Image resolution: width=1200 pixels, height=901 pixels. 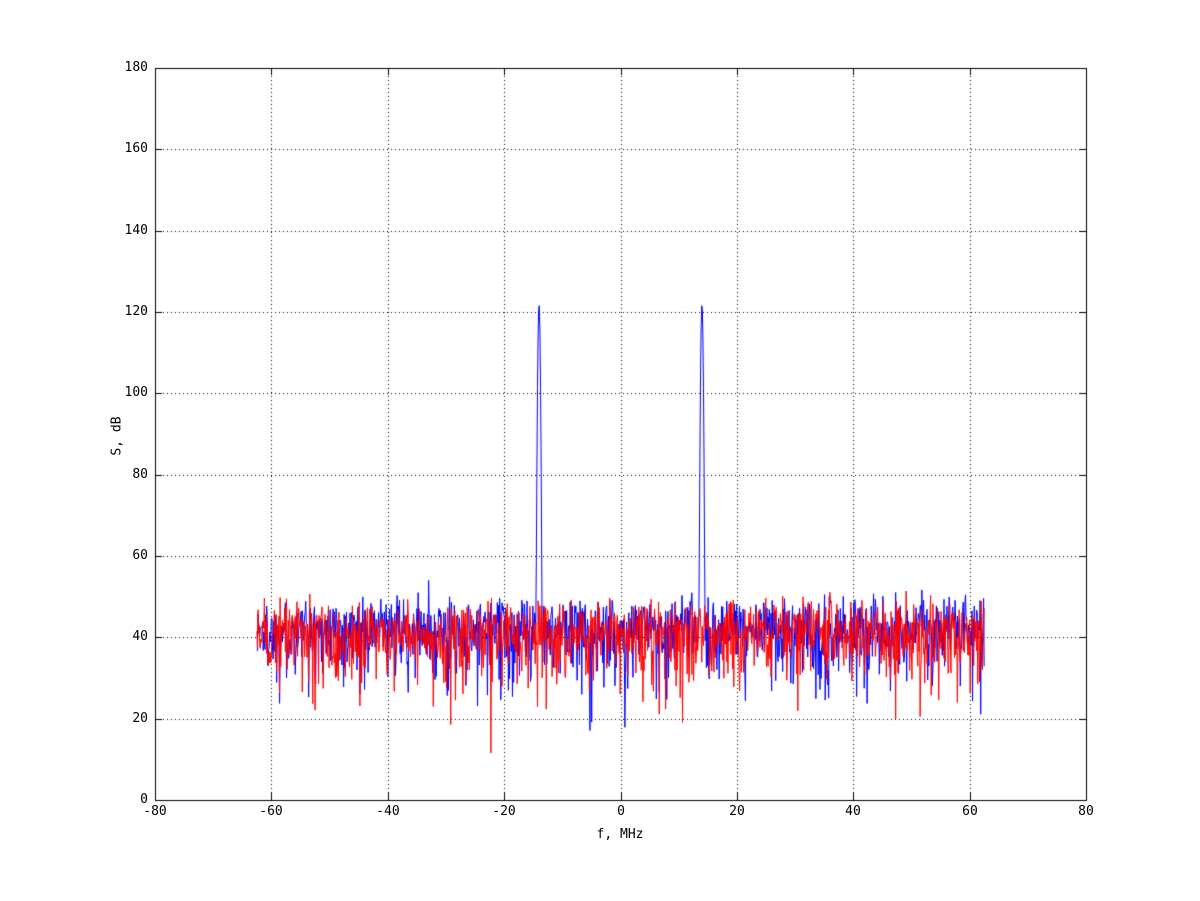 What do you see at coordinates (136, 311) in the screenshot?
I see `y-tick-label: 120` at bounding box center [136, 311].